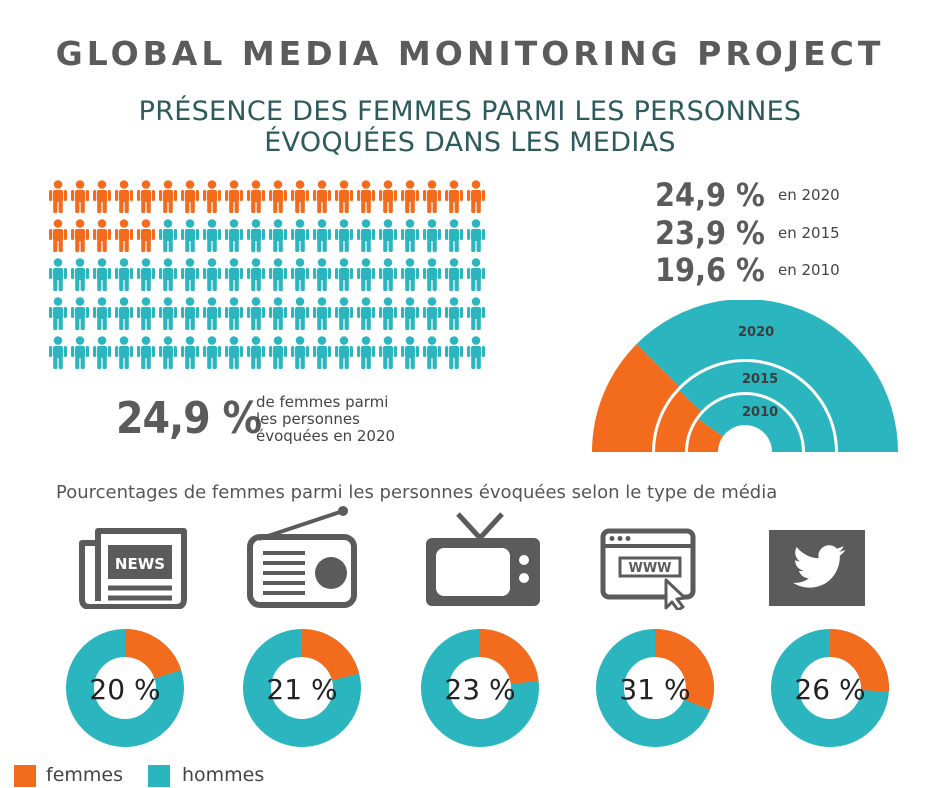  What do you see at coordinates (817, 568) in the screenshot?
I see `twitter-icon` at bounding box center [817, 568].